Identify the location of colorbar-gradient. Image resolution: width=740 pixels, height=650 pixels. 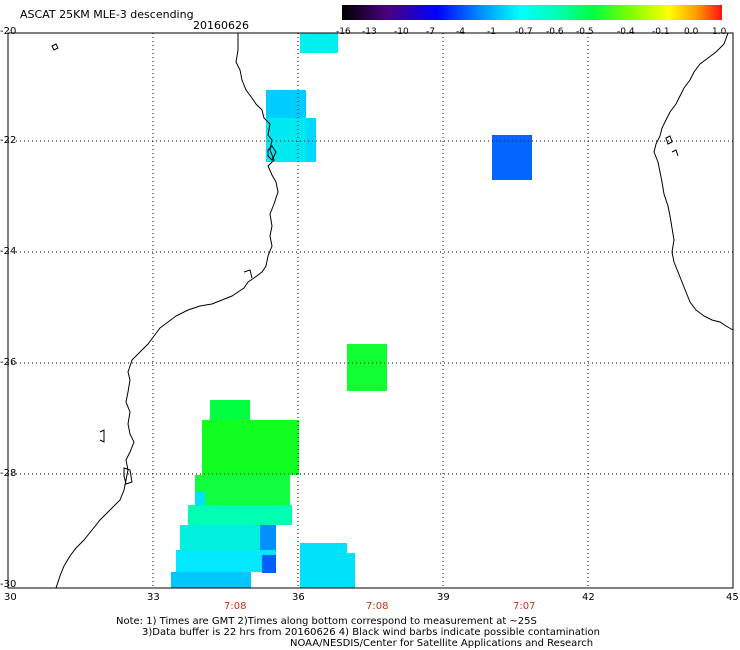
(532, 12).